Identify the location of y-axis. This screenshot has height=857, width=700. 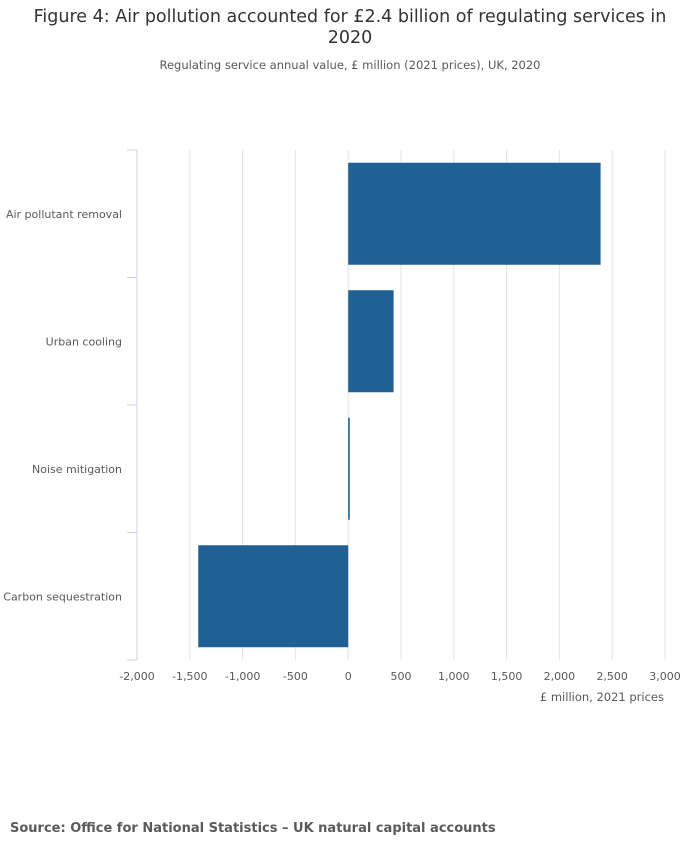
(132, 405).